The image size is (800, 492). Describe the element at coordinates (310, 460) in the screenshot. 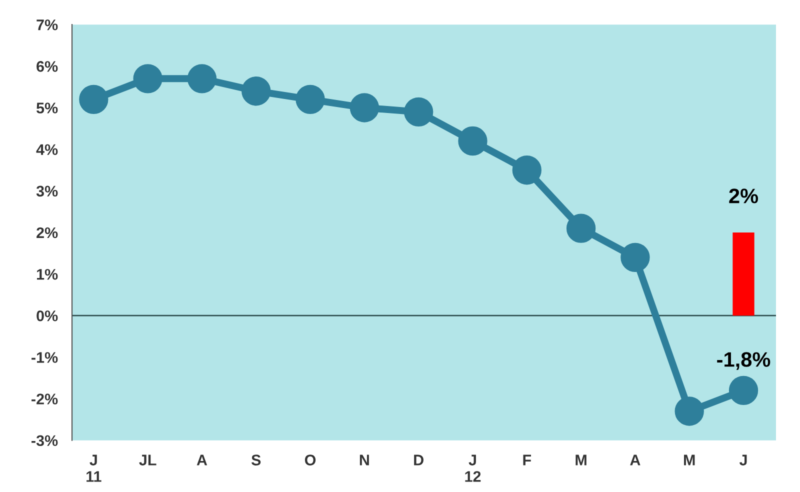

I see `x-tick-label: O` at that location.